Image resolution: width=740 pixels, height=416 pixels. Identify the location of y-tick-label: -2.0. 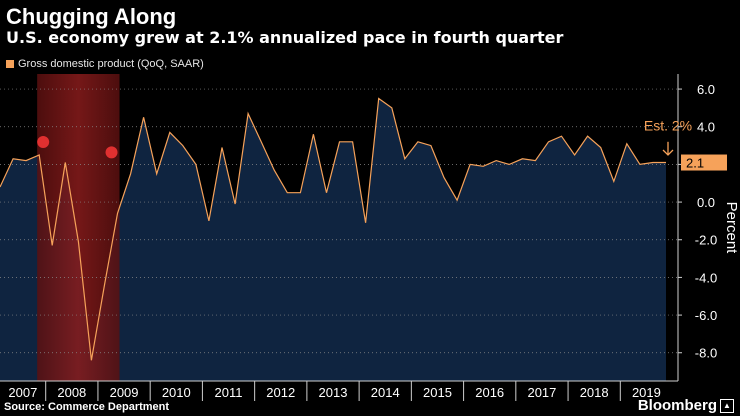
(706, 240).